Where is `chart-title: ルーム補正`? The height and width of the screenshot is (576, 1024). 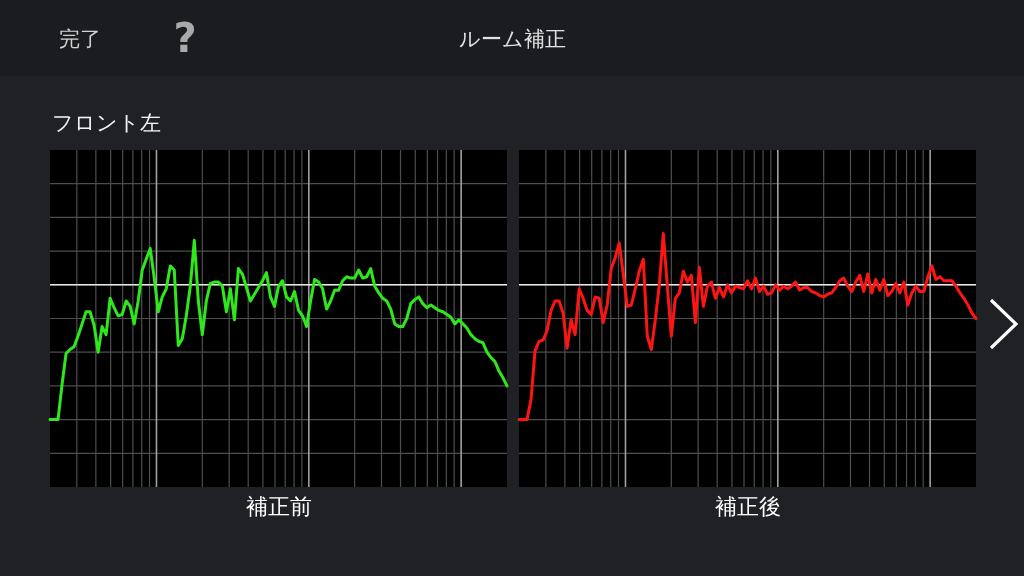
chart-title: ルーム補正 is located at coordinates (512, 39).